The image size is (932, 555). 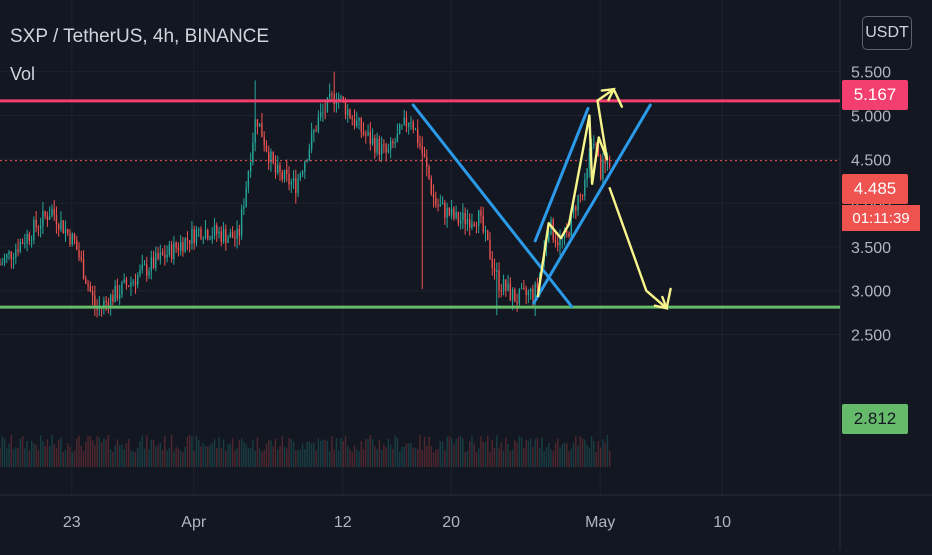 What do you see at coordinates (22, 74) in the screenshot?
I see `volume-label: Vol` at bounding box center [22, 74].